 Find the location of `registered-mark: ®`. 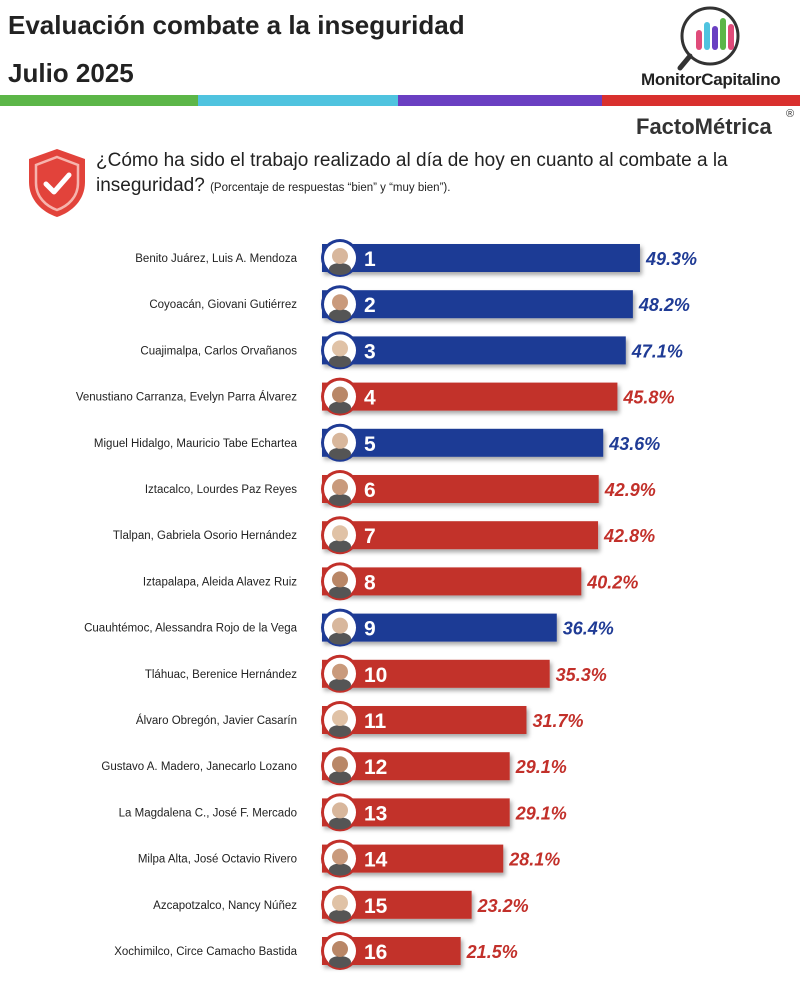

registered-mark: ® is located at coordinates (790, 114).